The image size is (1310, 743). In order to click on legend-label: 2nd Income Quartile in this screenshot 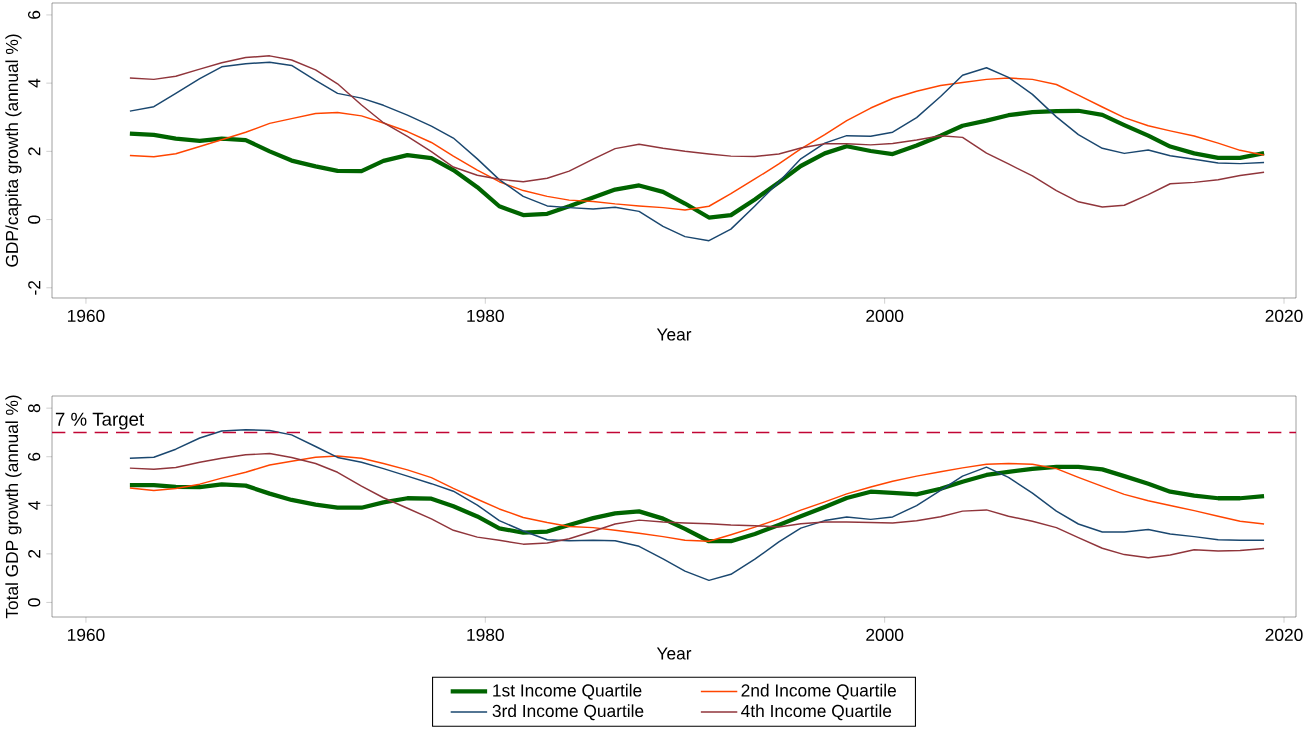, I will do `click(818, 691)`.